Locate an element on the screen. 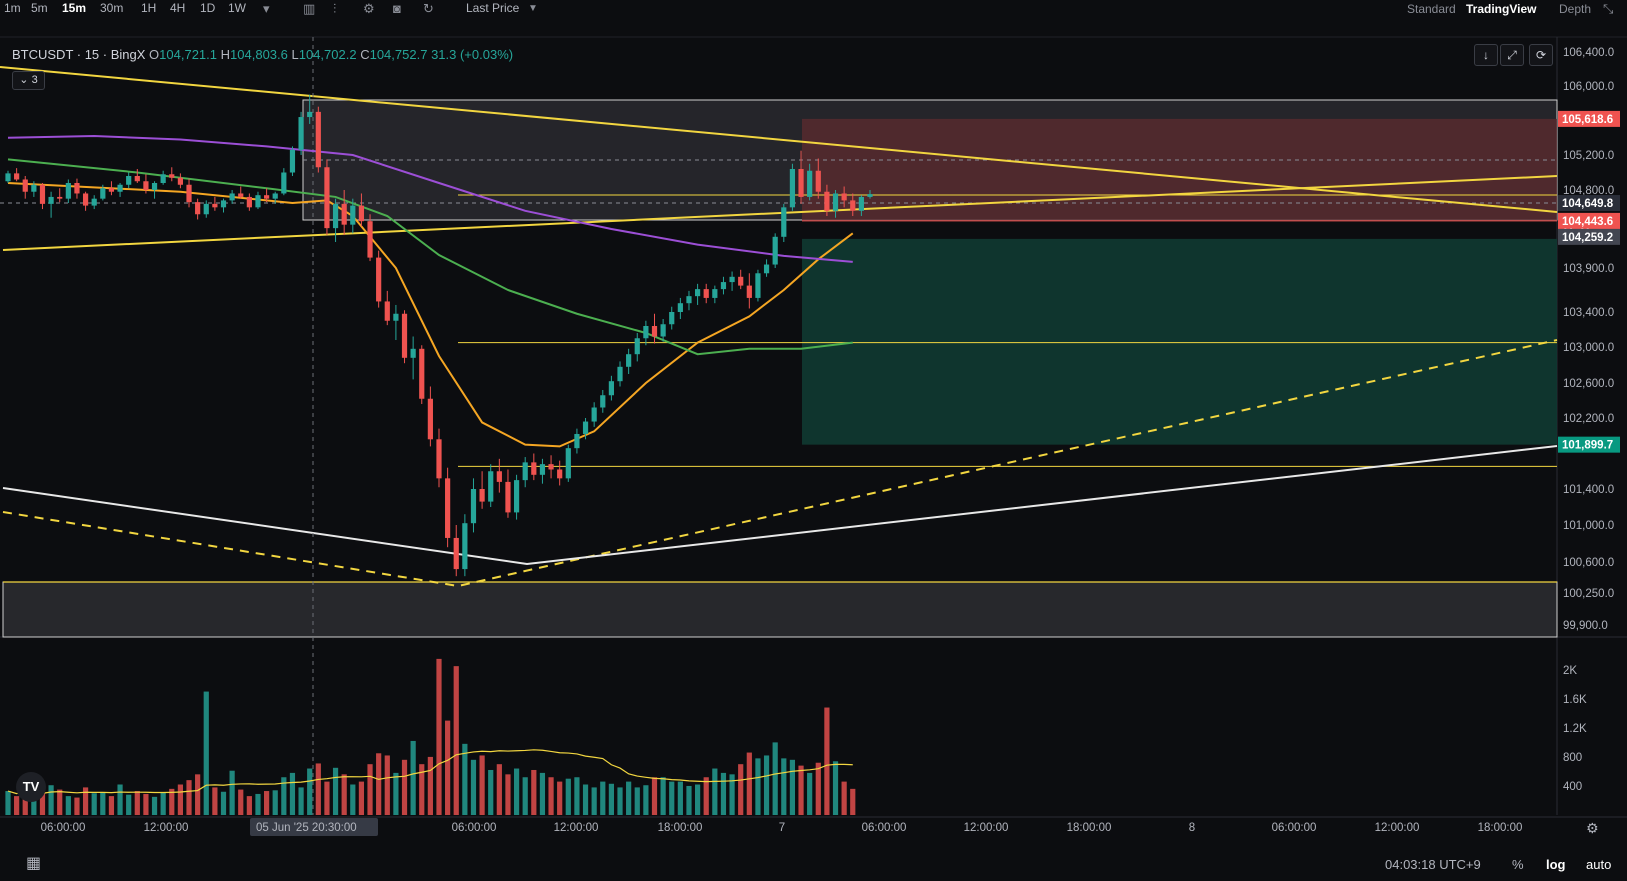 The image size is (1627, 881). camera-icon: ◙ is located at coordinates (397, 8).